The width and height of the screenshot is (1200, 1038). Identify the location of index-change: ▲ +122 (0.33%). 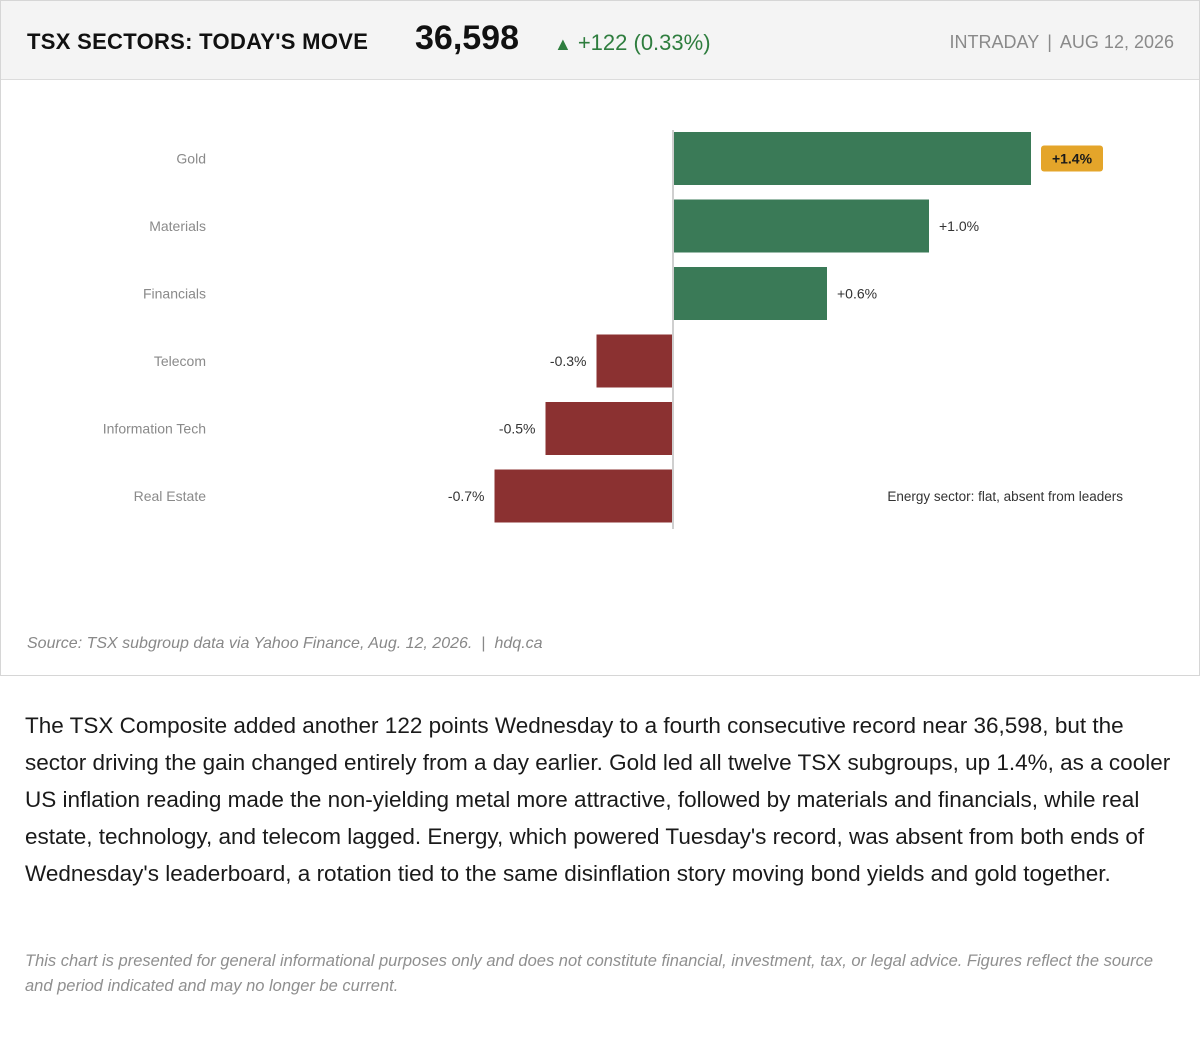
(632, 43).